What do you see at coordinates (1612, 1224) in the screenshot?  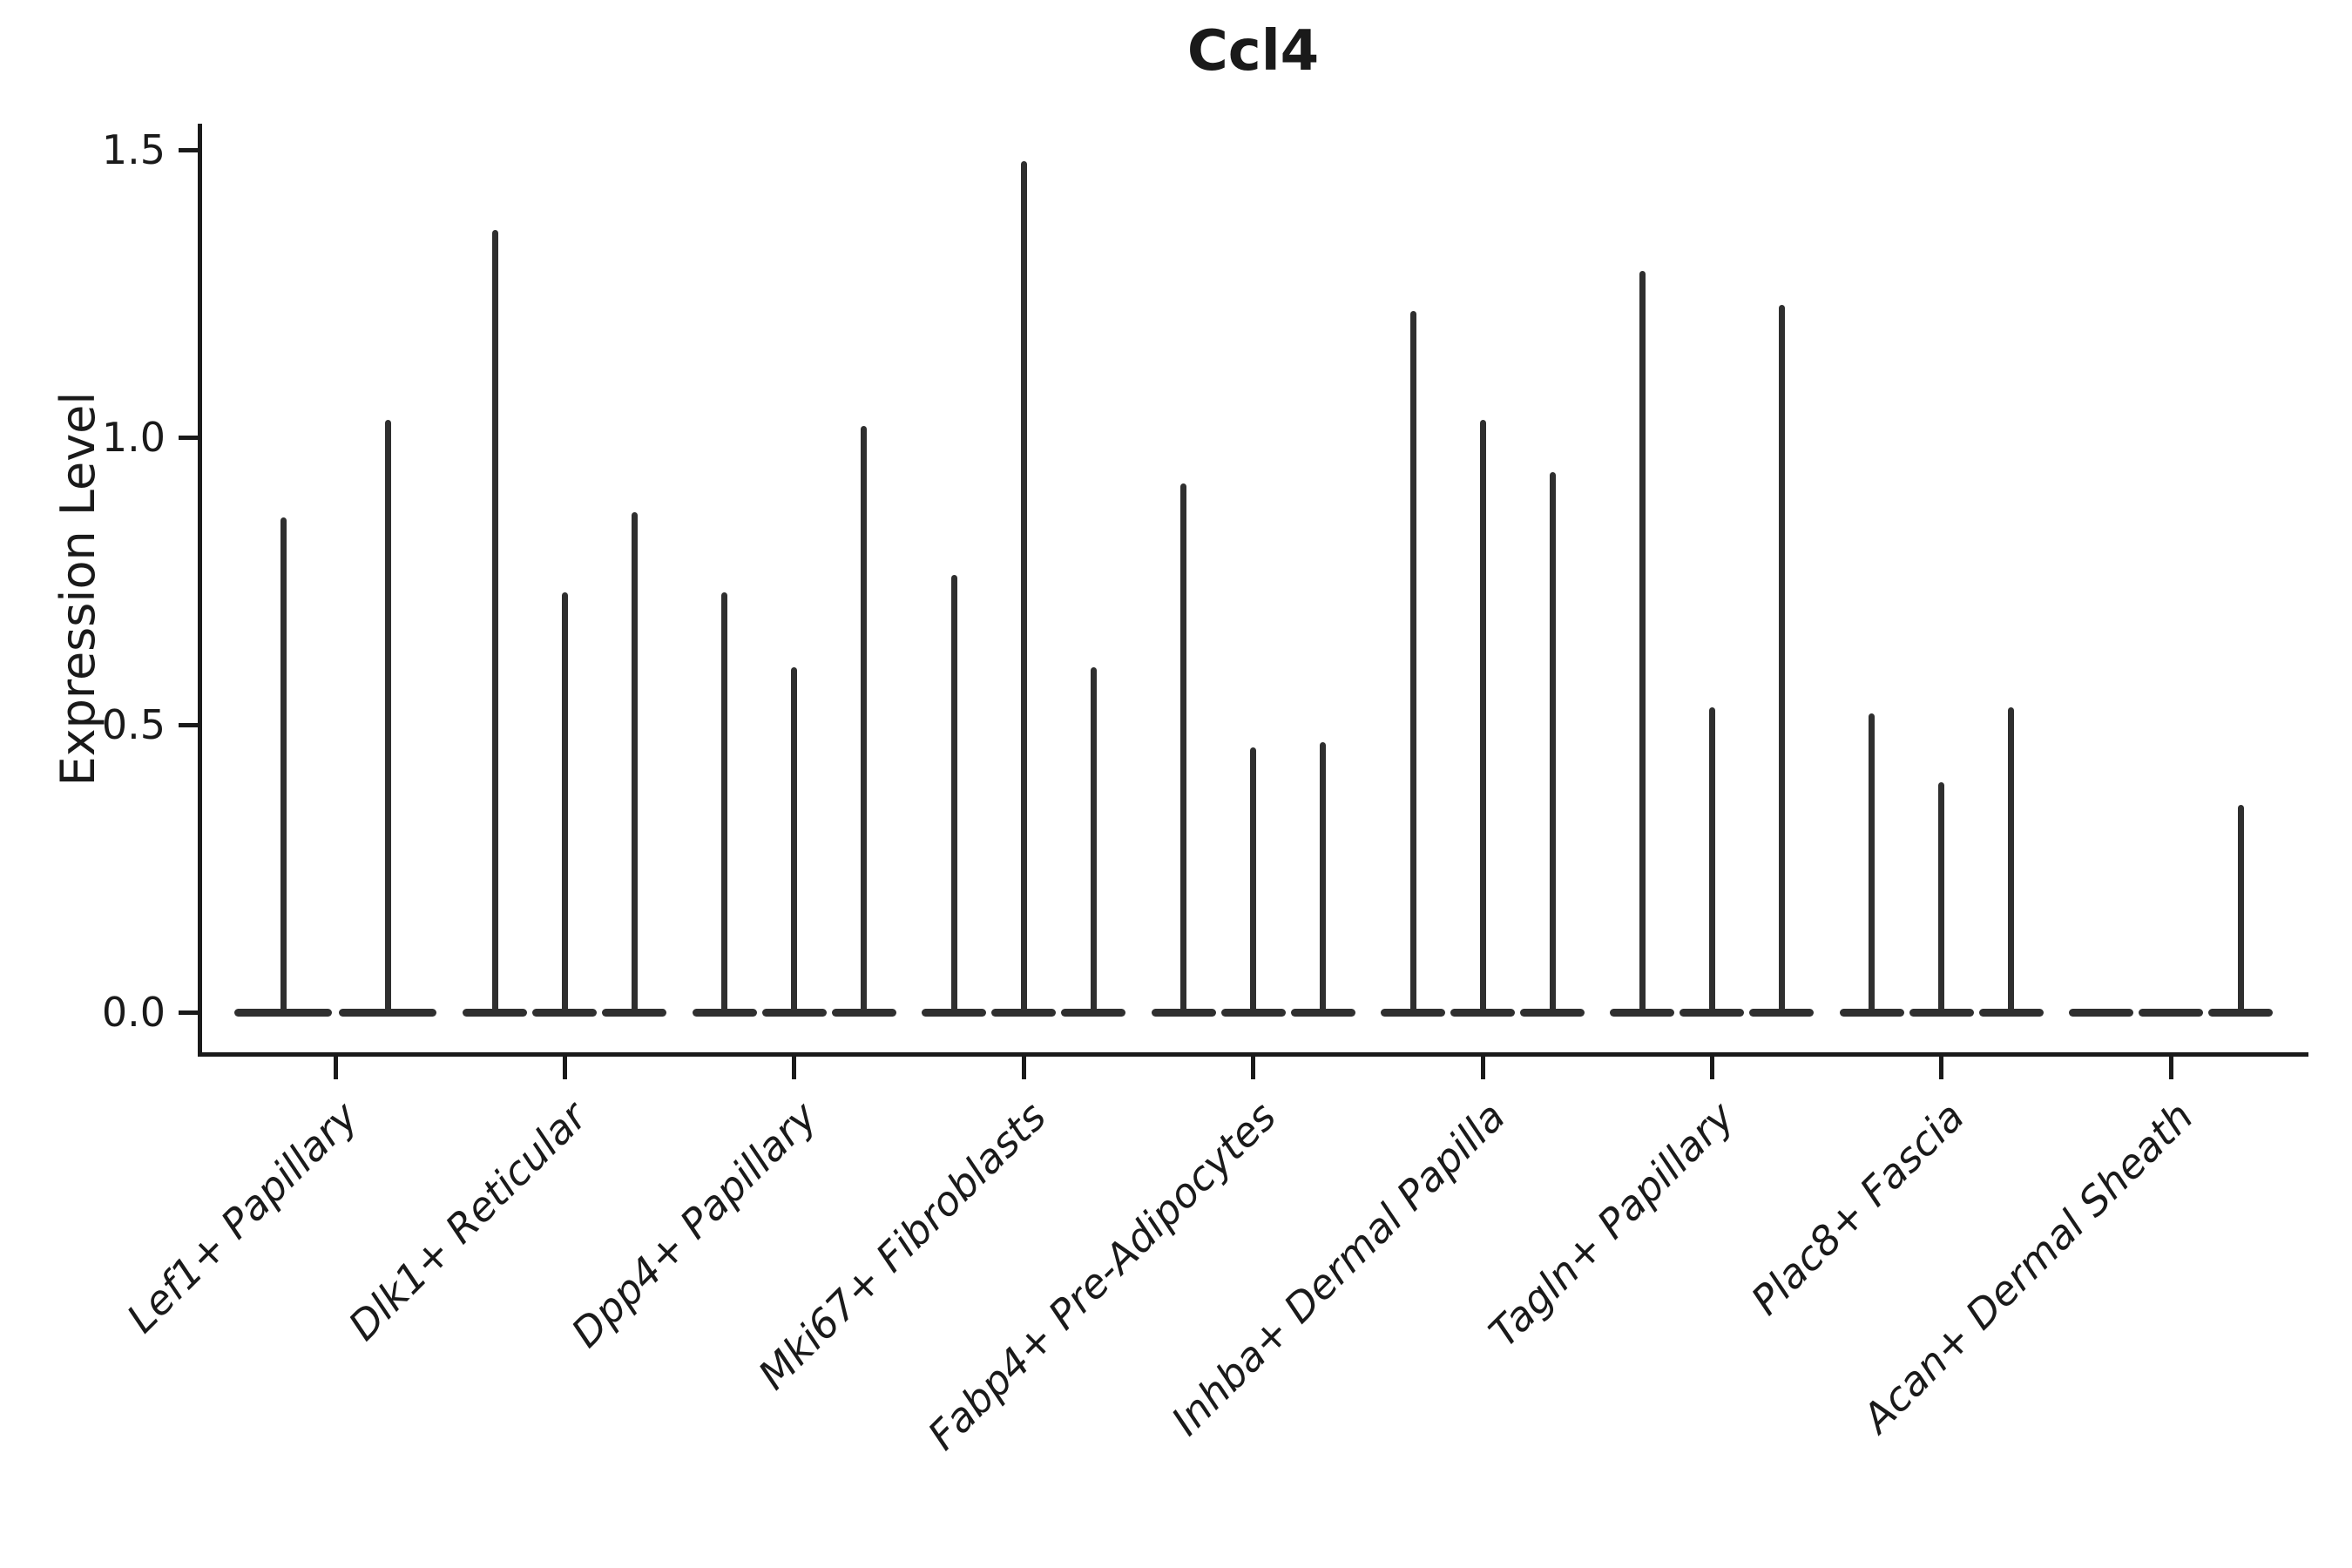 I see `x-axis-tick-label: Tagln+ Papillary` at bounding box center [1612, 1224].